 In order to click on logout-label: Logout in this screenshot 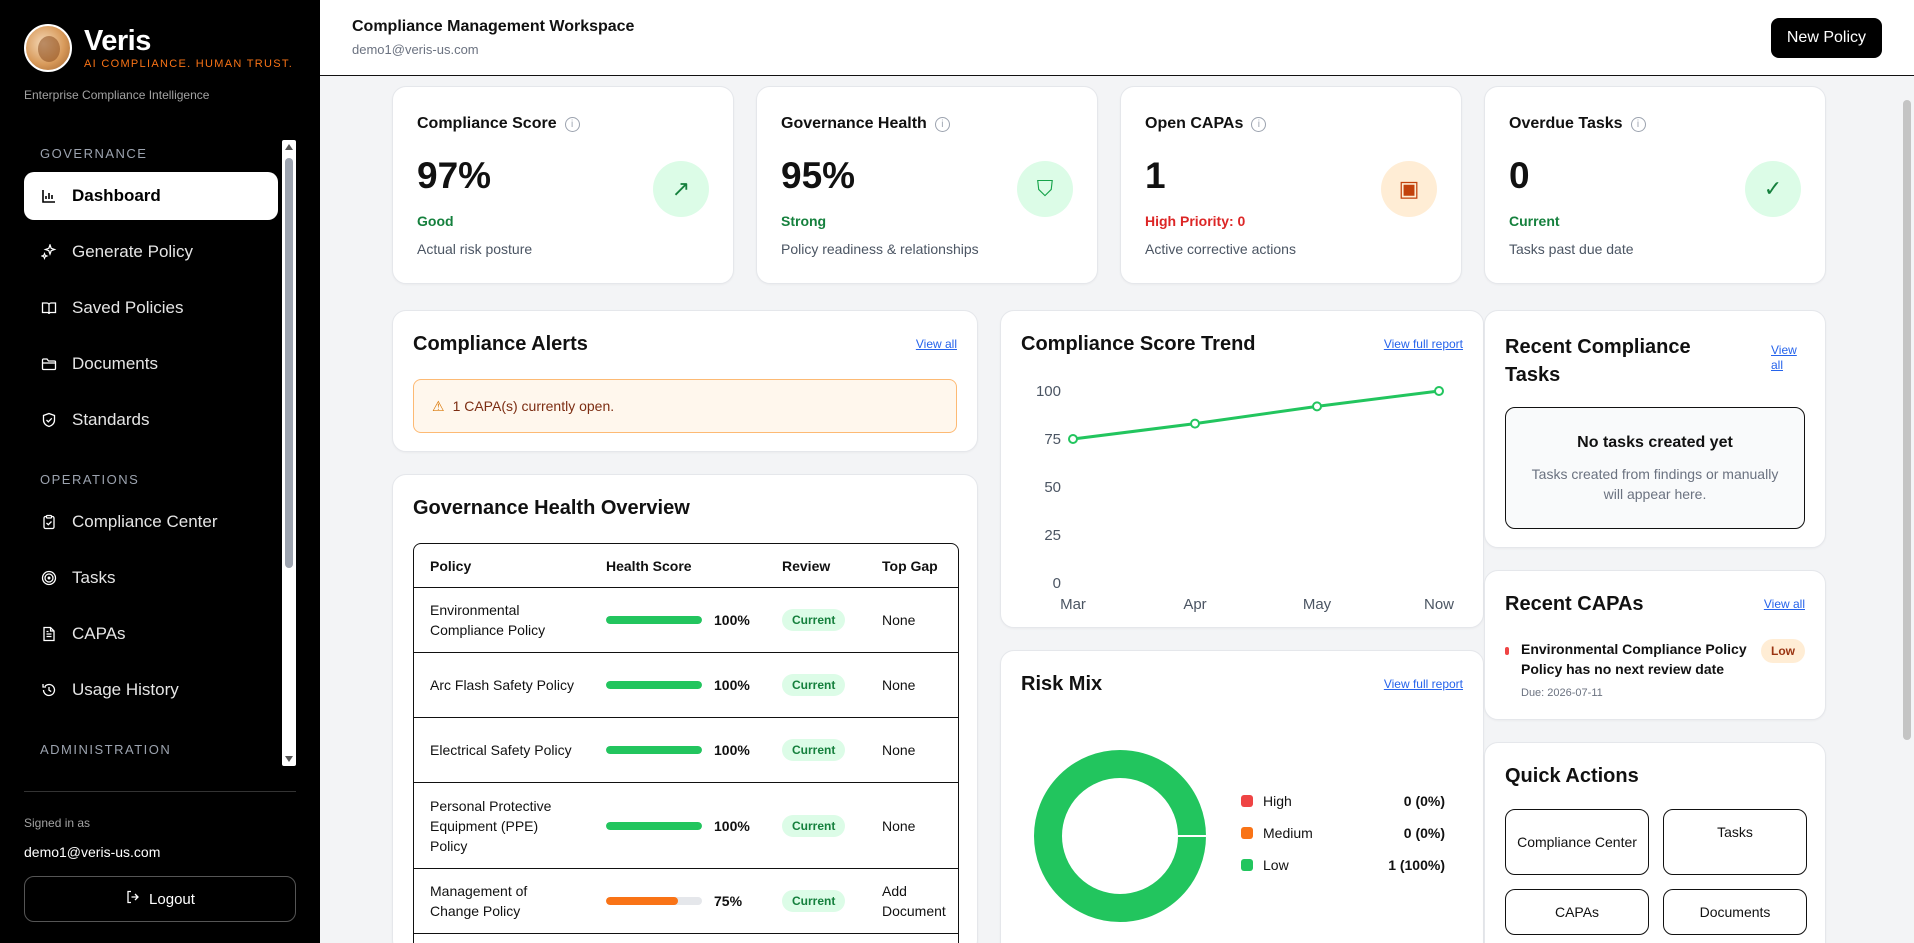, I will do `click(172, 899)`.